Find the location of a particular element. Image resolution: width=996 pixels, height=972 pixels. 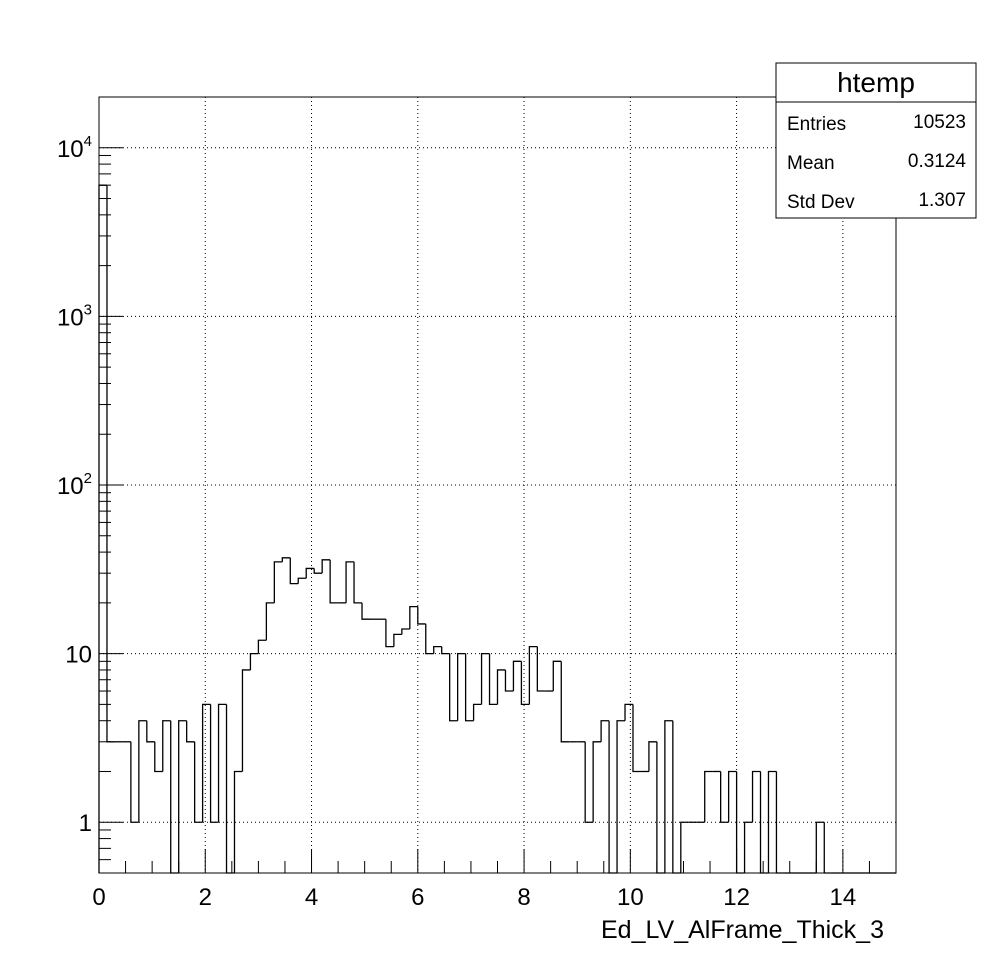

x-tick-label: 4 is located at coordinates (311, 897).